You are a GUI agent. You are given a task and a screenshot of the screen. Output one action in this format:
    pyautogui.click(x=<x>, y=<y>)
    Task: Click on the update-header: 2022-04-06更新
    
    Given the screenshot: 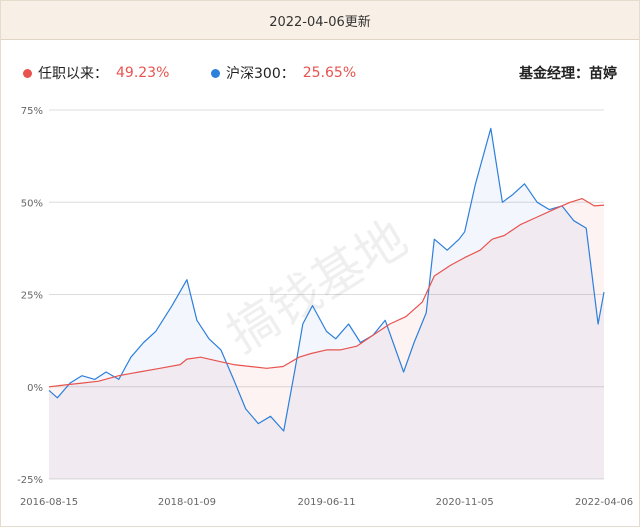 What is the action you would take?
    pyautogui.click(x=320, y=20)
    